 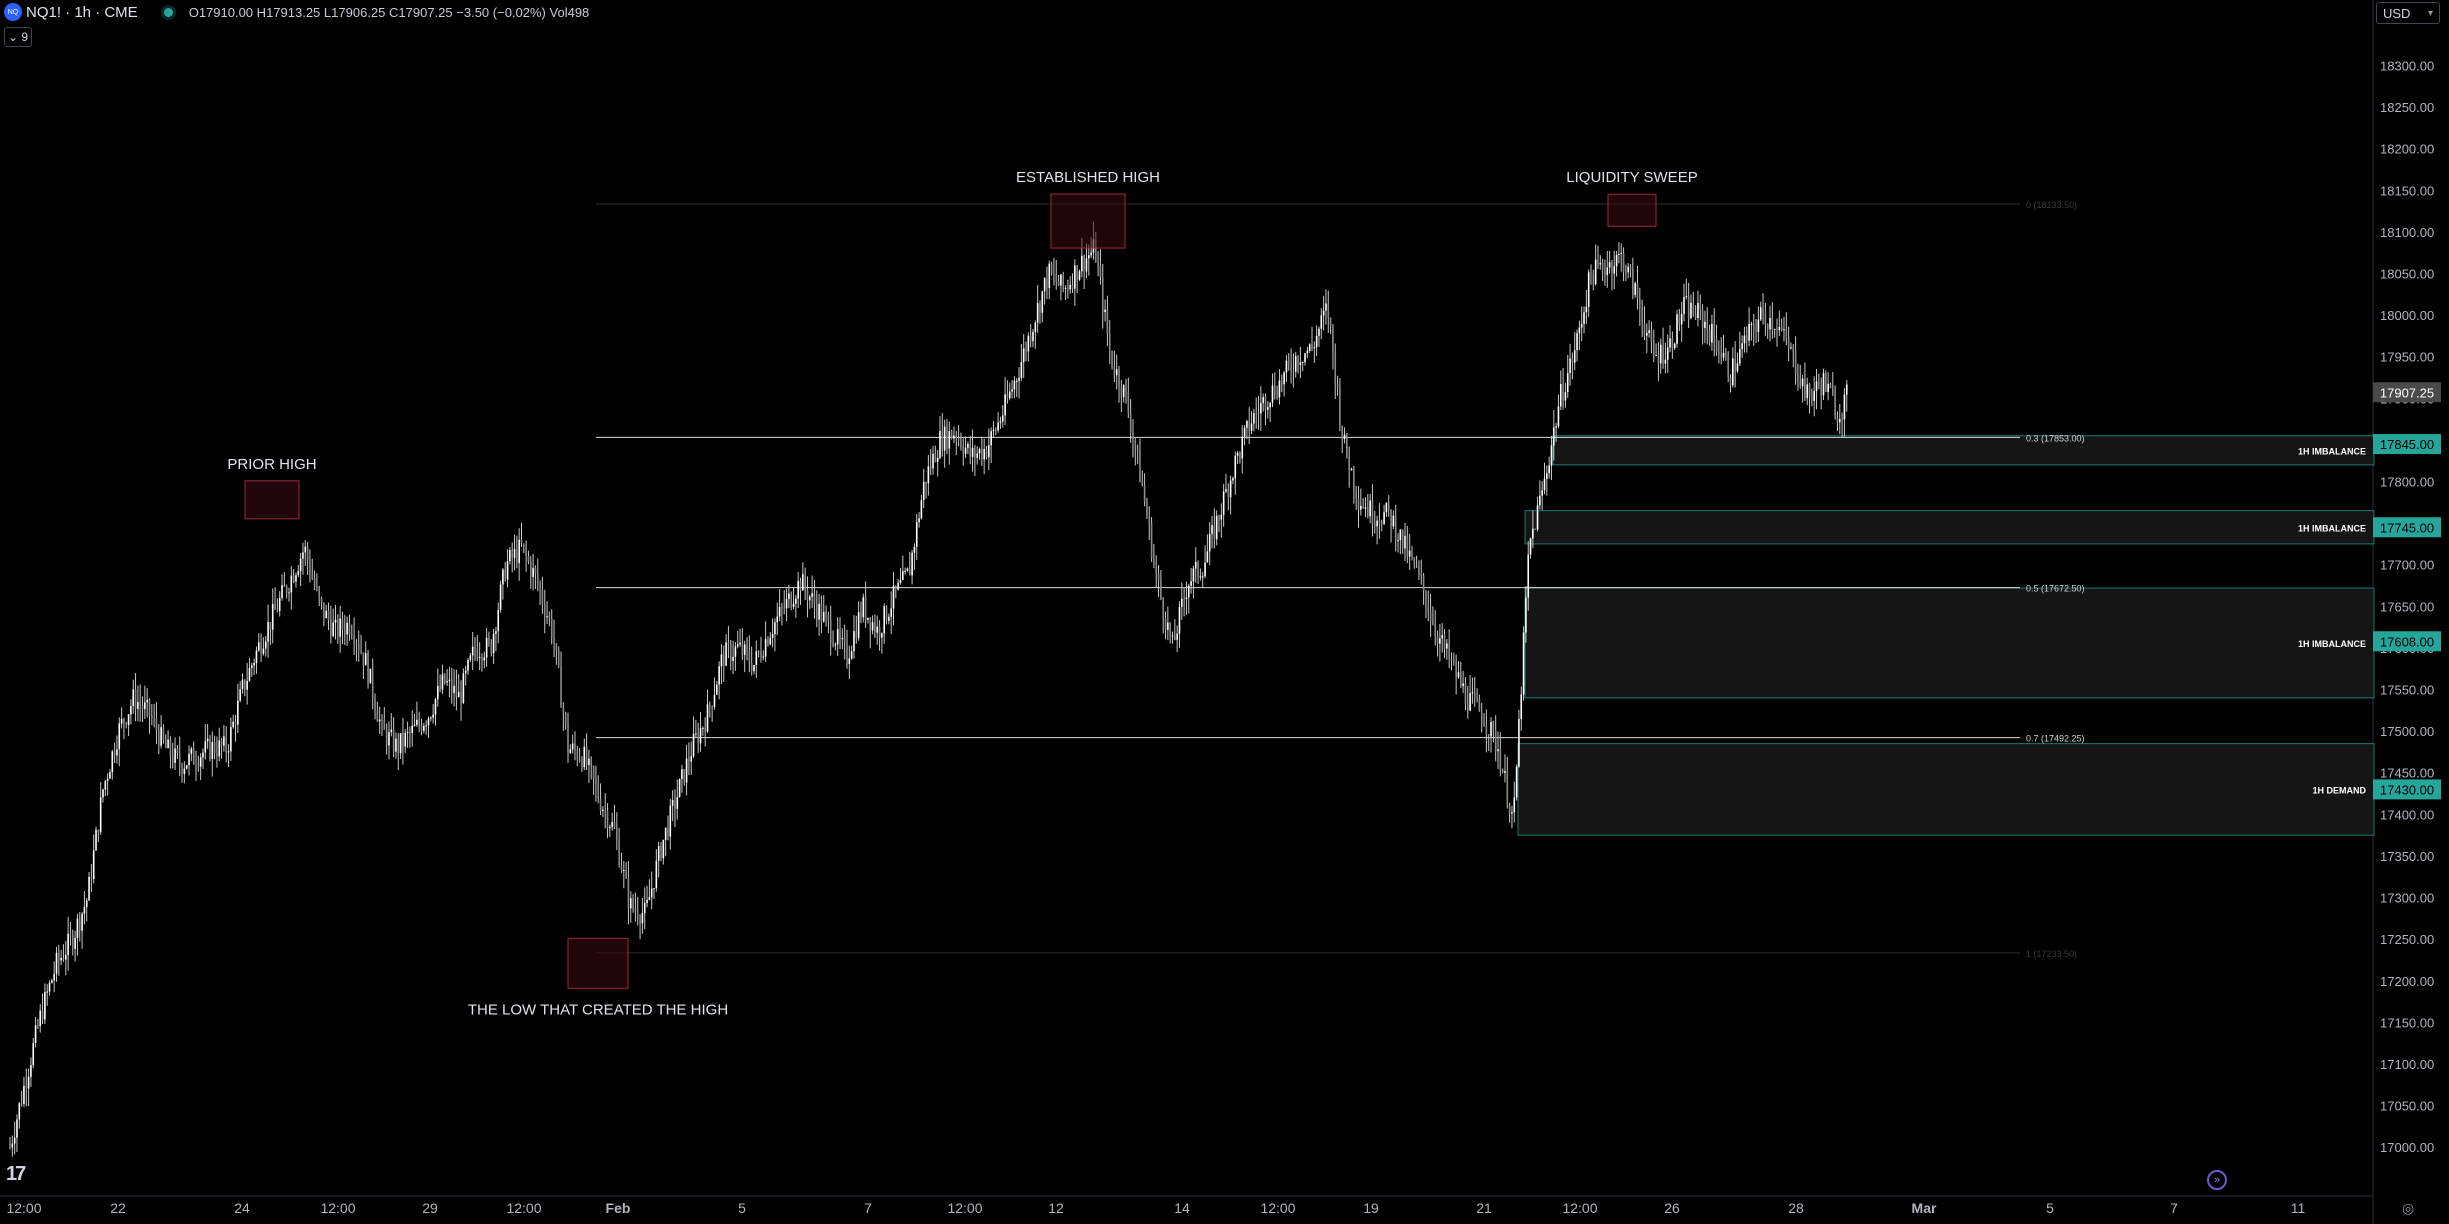 I want to click on tradingview-logo-icon: 17, so click(x=16, y=1174).